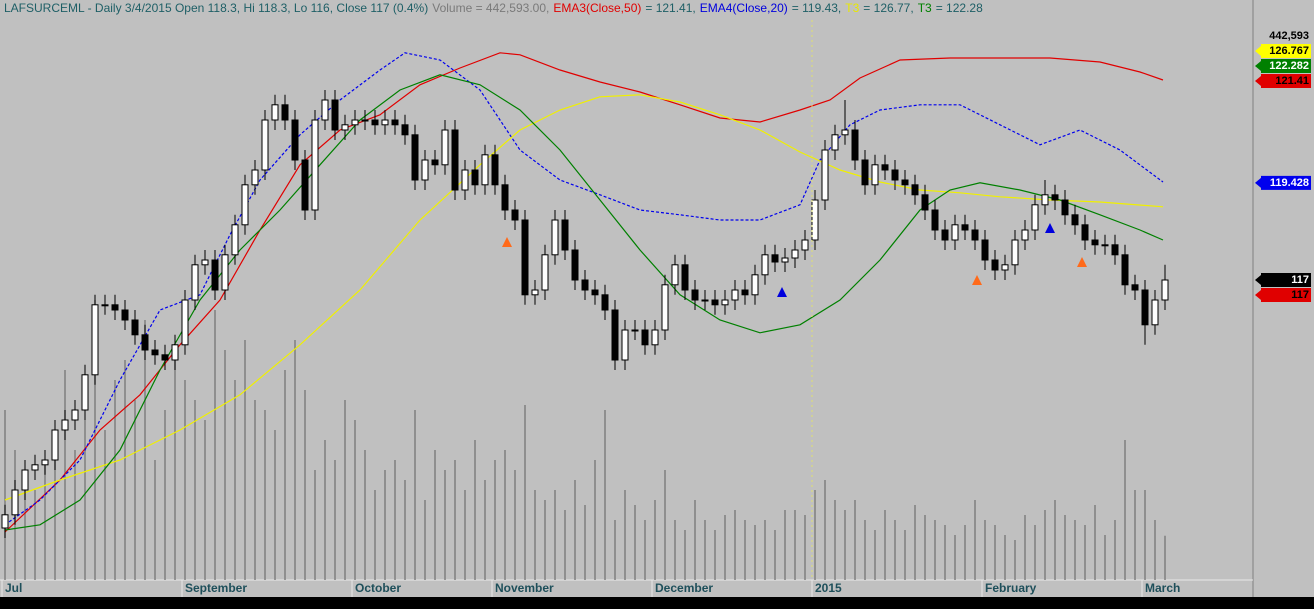  I want to click on bottom-strip, so click(657, 603).